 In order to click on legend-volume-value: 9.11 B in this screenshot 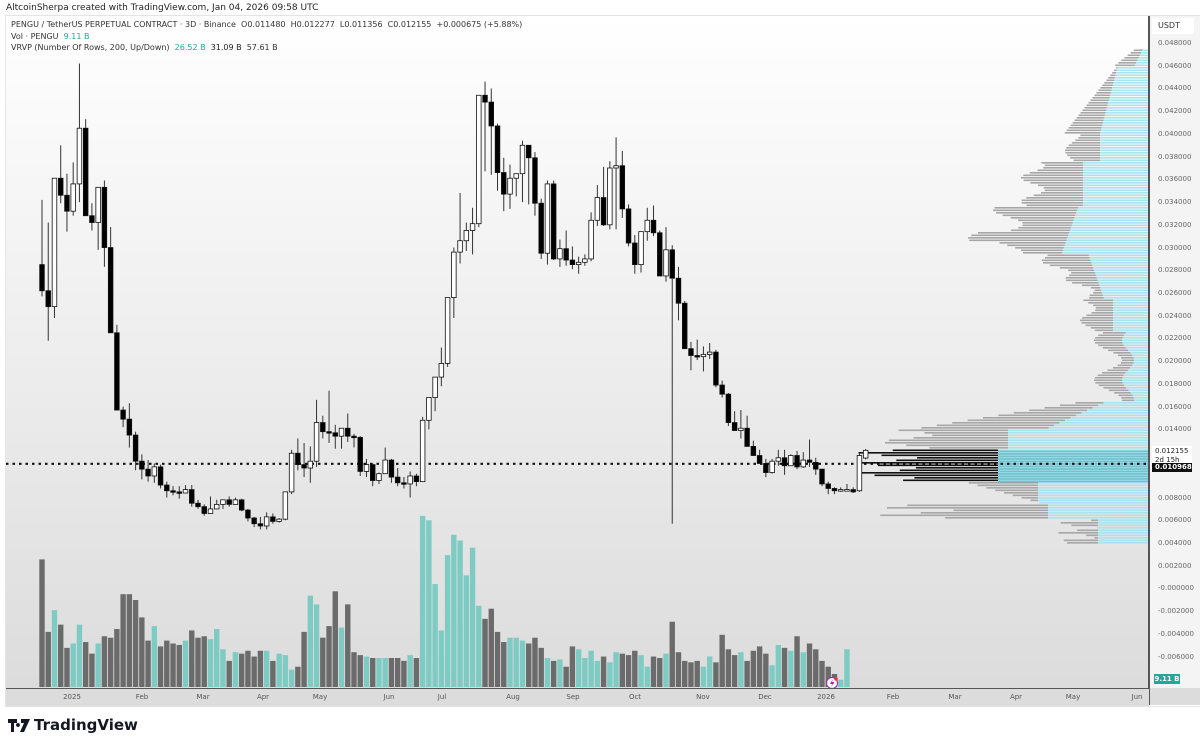, I will do `click(76, 36)`.